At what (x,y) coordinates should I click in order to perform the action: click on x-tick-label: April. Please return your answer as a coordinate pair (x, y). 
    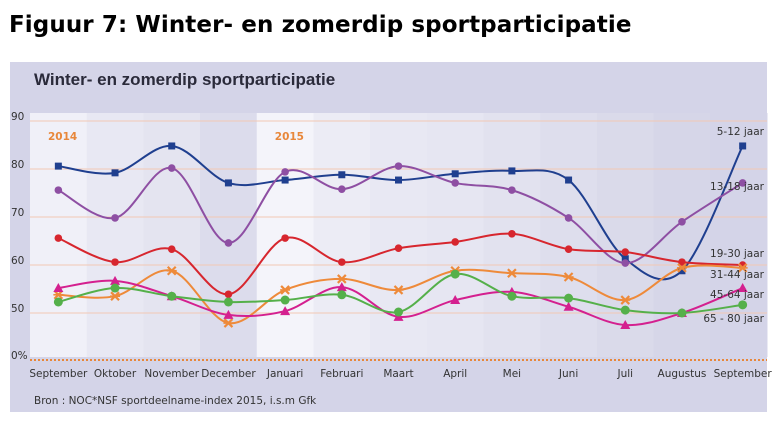
    Looking at the image, I should click on (455, 374).